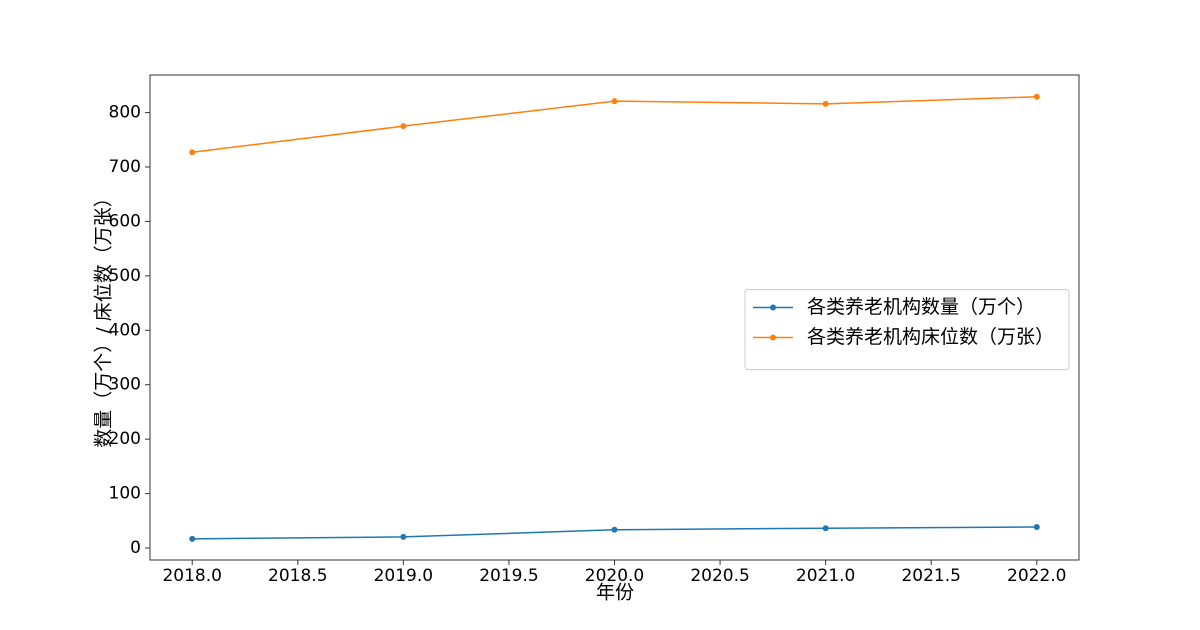 Image resolution: width=1200 pixels, height=630 pixels. I want to click on x-tick-label: 2022.0, so click(1036, 576).